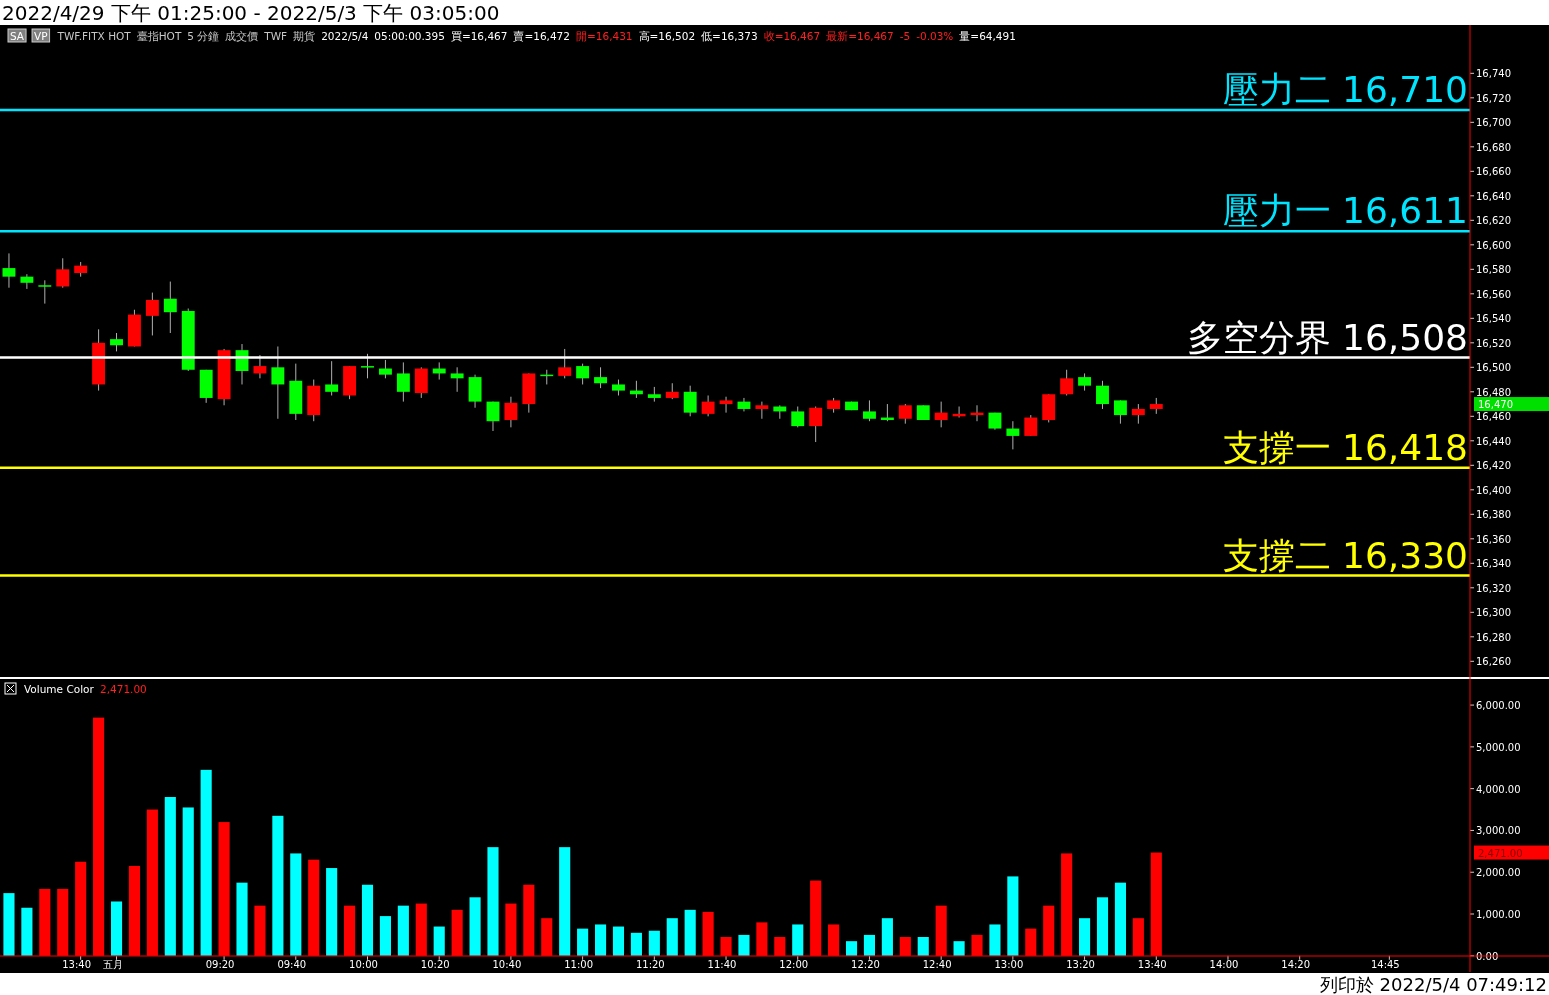  I want to click on annotation: 買=16,467, so click(479, 36).